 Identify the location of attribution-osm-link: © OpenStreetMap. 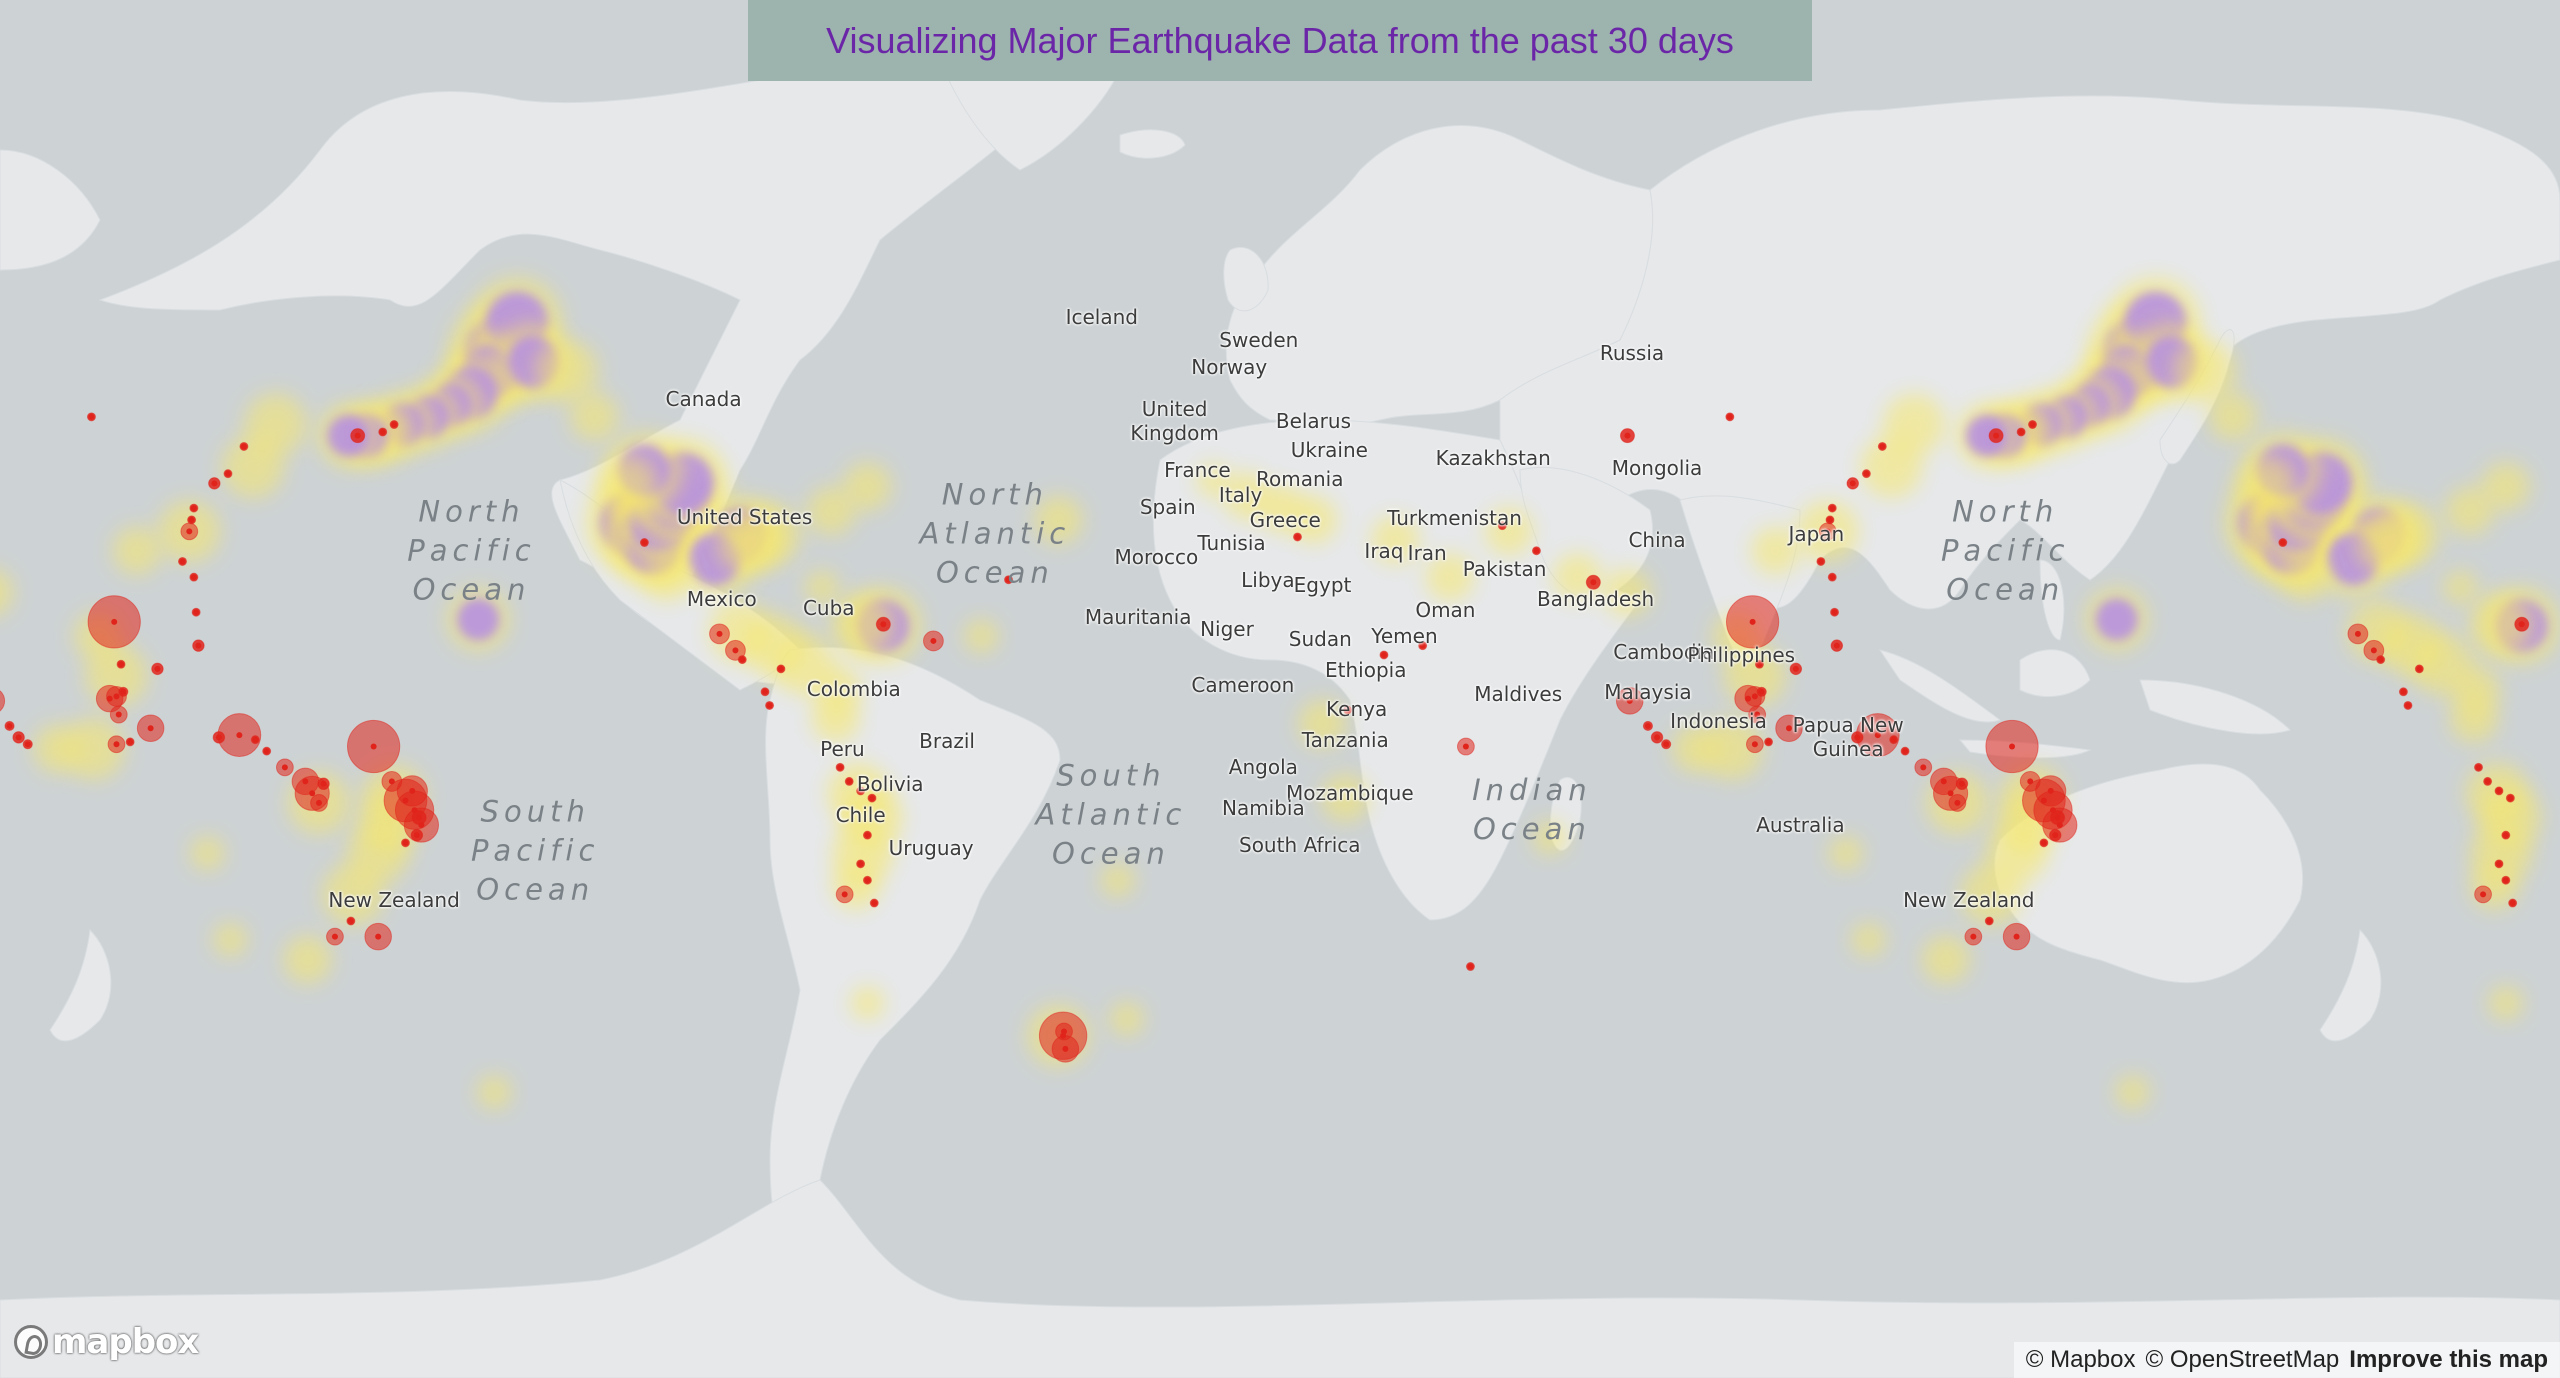
(2242, 1359).